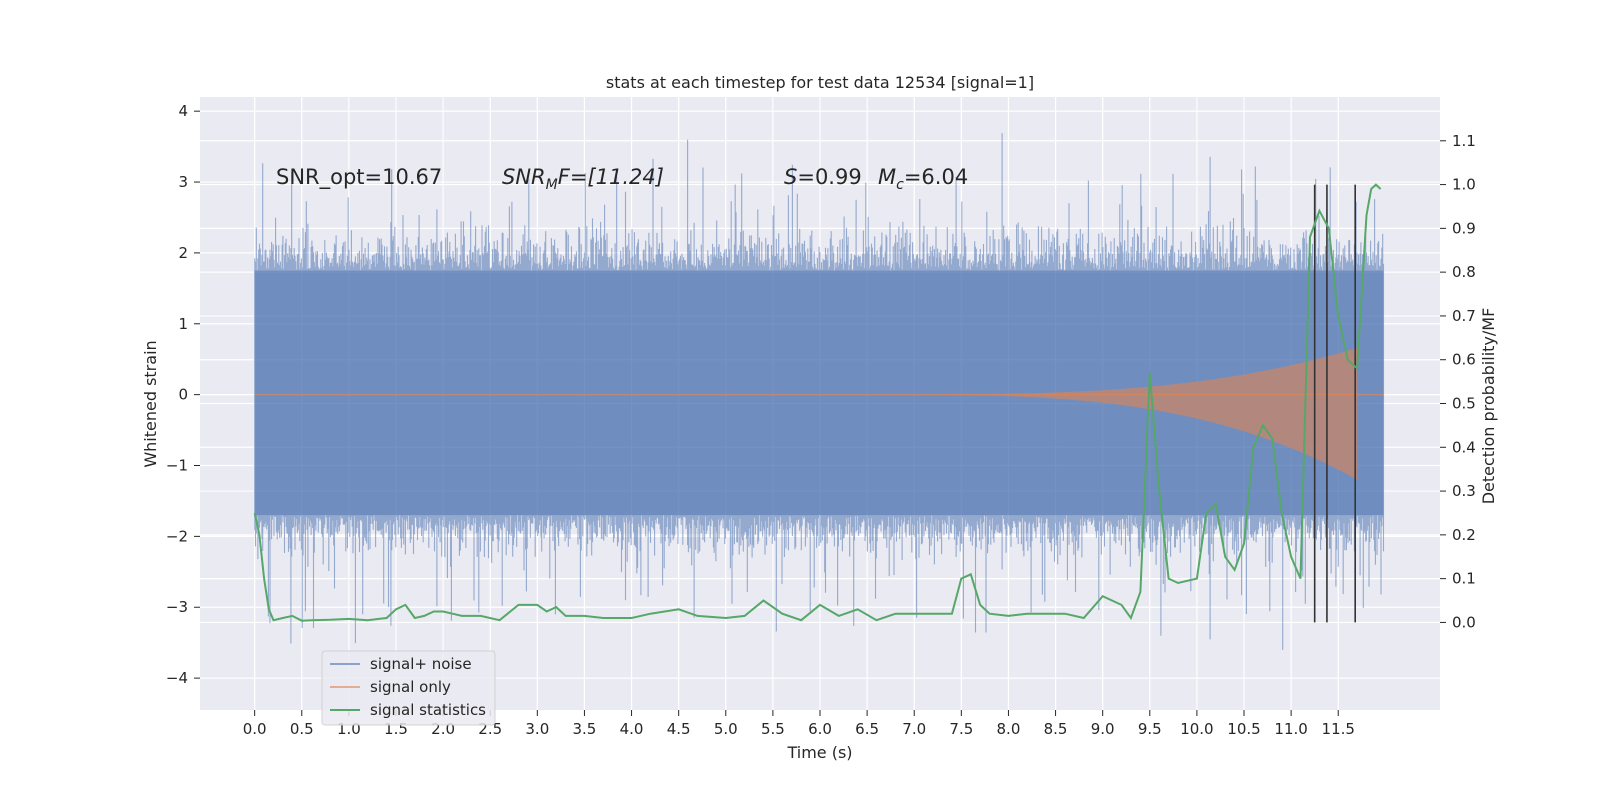  I want to click on x-tick-label: 10.0, so click(1196, 729).